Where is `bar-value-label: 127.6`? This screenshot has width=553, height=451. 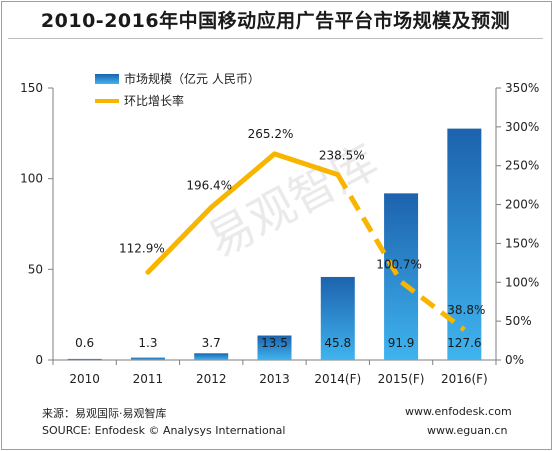 bar-value-label: 127.6 is located at coordinates (464, 343).